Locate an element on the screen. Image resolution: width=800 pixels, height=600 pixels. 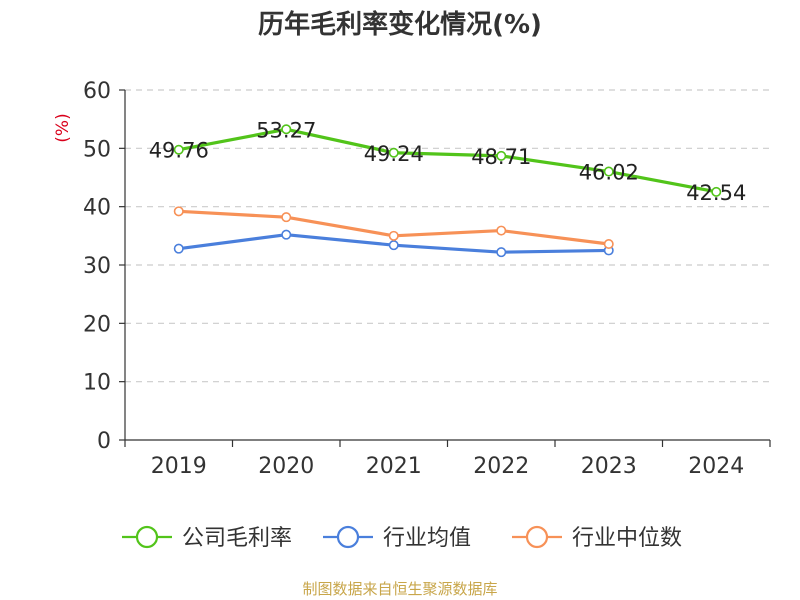
y-tick-label: 50 is located at coordinates (97, 149).